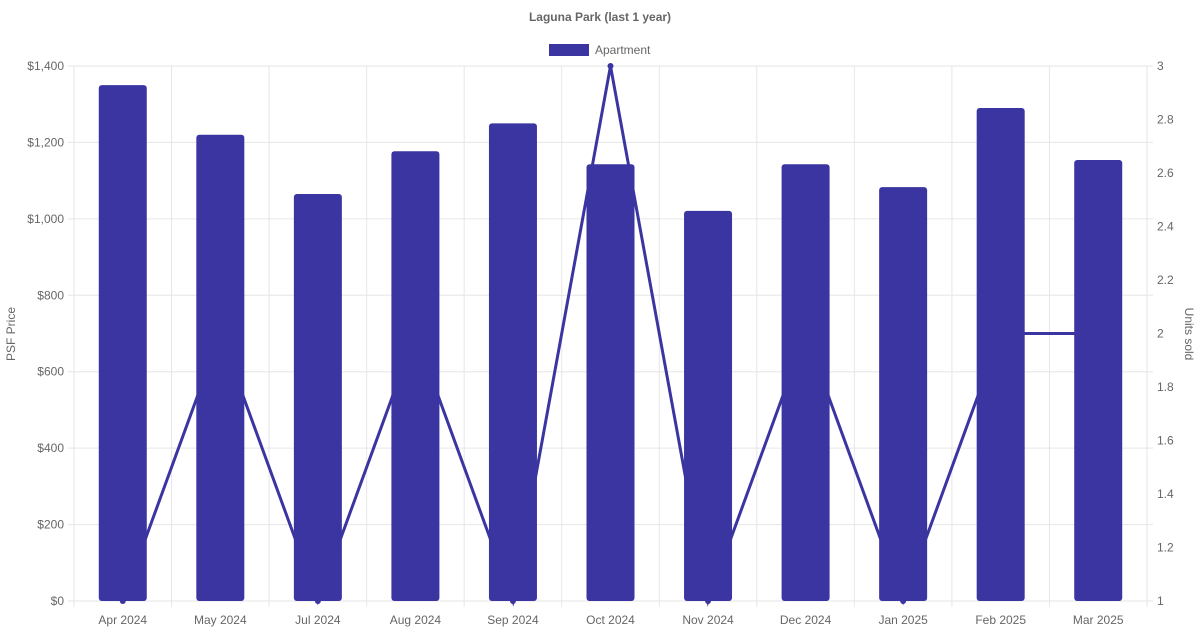  Describe the element at coordinates (1165, 173) in the screenshot. I see `y-right-tick-label: 2.6` at that location.